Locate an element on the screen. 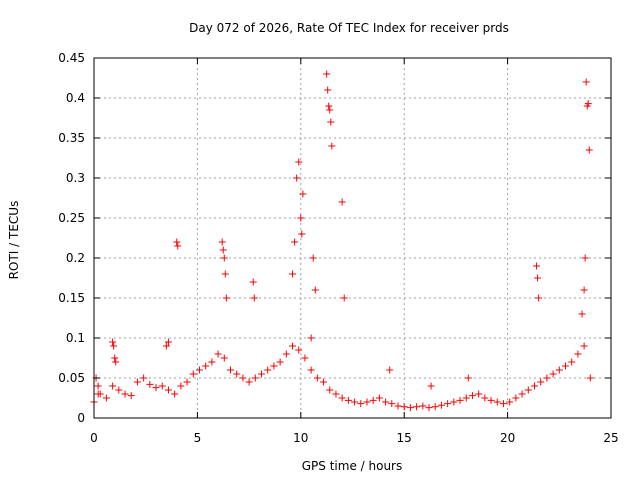 Image resolution: width=640 pixels, height=480 pixels. y-tick-label: 0.25 is located at coordinates (71, 218).